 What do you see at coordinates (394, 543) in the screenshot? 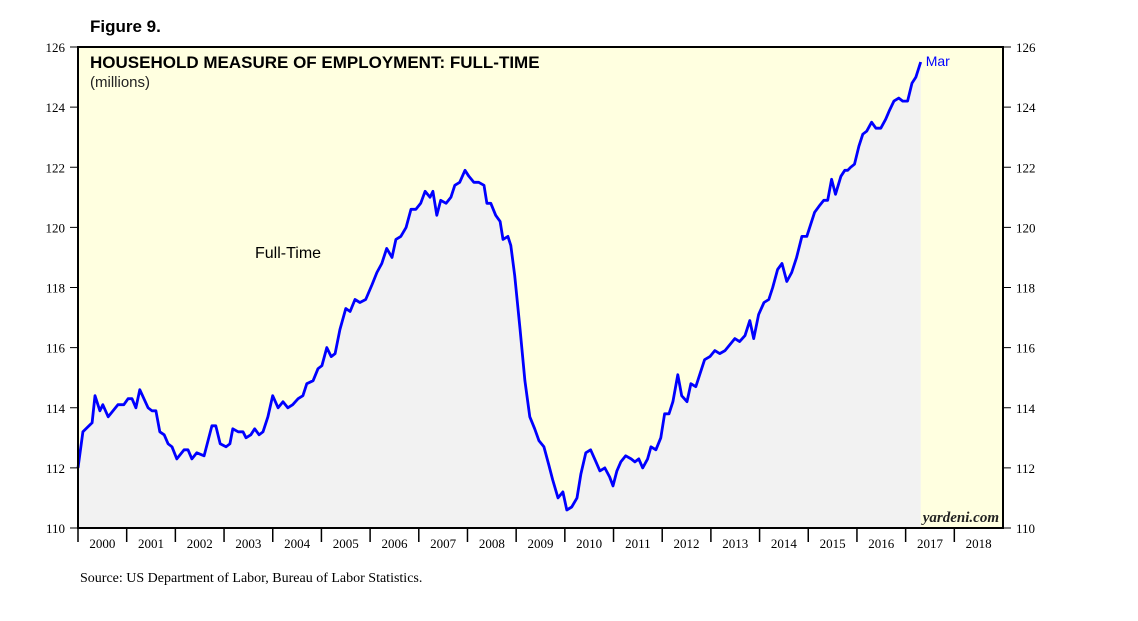
I see `x-tick-label: 2006` at bounding box center [394, 543].